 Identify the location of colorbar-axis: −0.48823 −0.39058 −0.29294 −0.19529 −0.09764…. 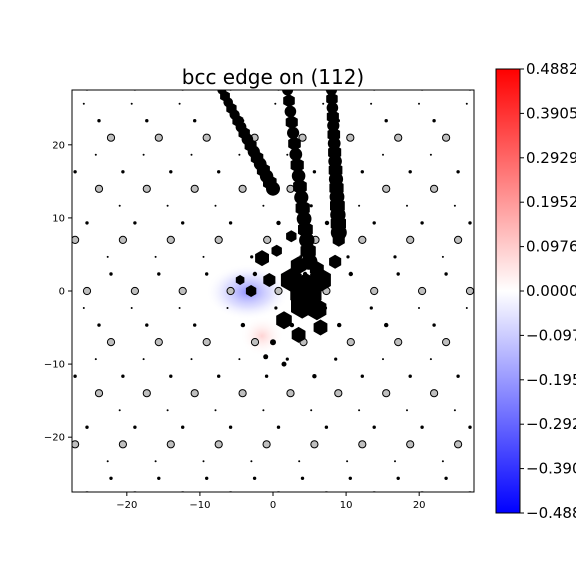
(548, 291).